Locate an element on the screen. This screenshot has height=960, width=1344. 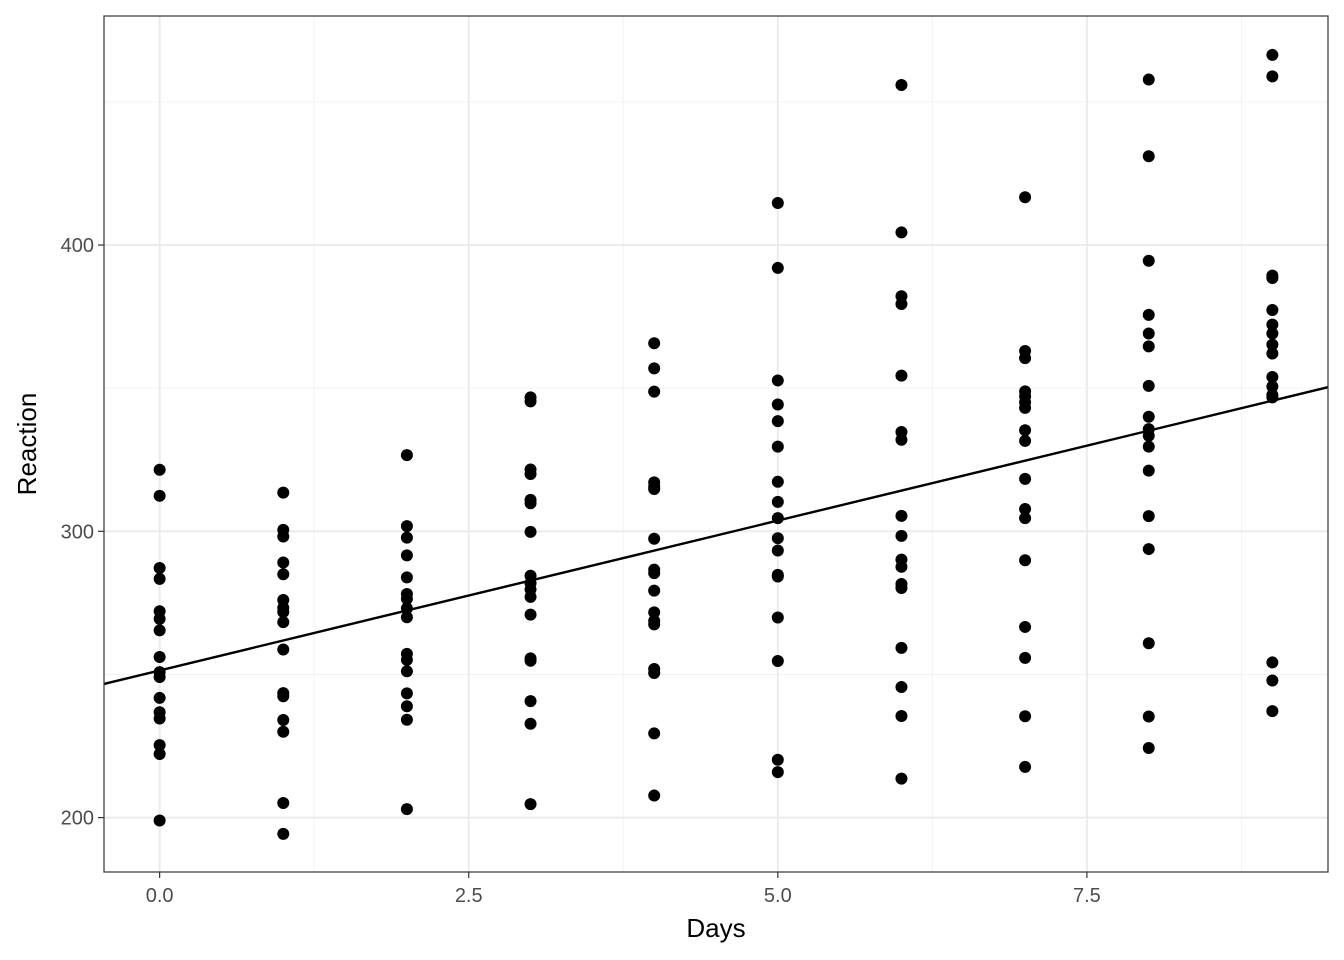
x-tick-label: 0.0 is located at coordinates (160, 896).